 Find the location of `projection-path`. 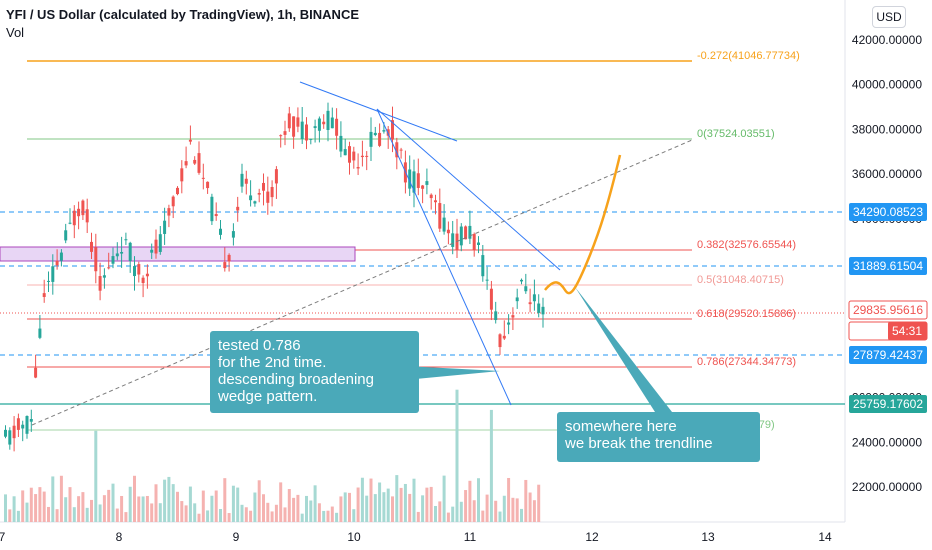

projection-path is located at coordinates (583, 224).